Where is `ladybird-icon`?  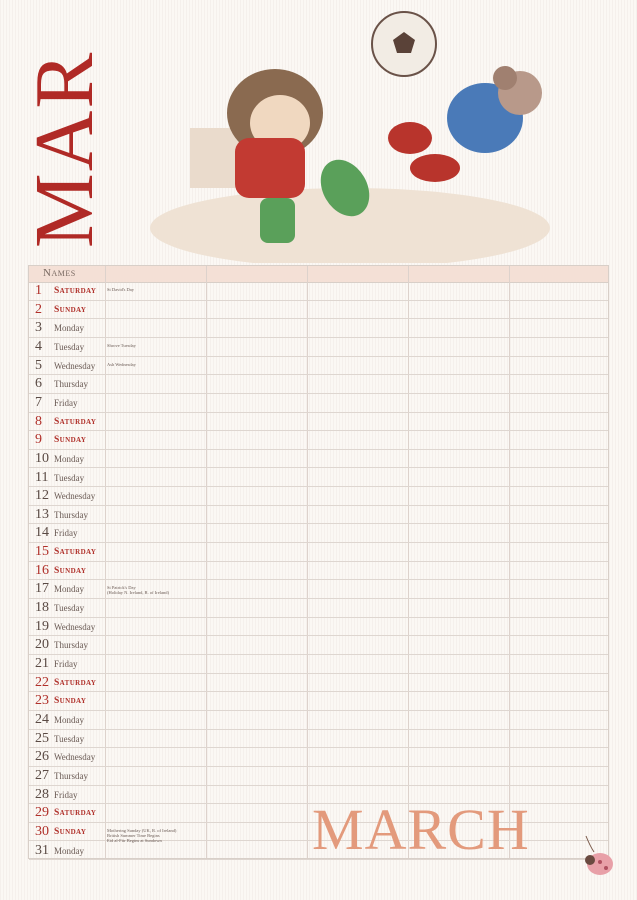
ladybird-icon is located at coordinates (599, 855).